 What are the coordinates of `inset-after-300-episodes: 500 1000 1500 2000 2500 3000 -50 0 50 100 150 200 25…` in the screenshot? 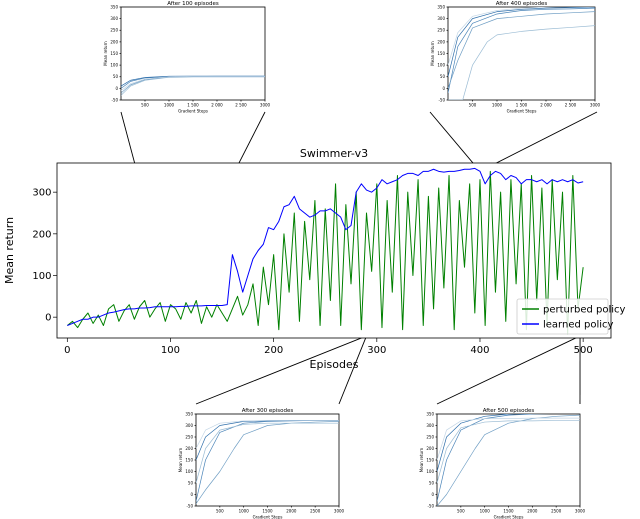 It's located at (261, 463).